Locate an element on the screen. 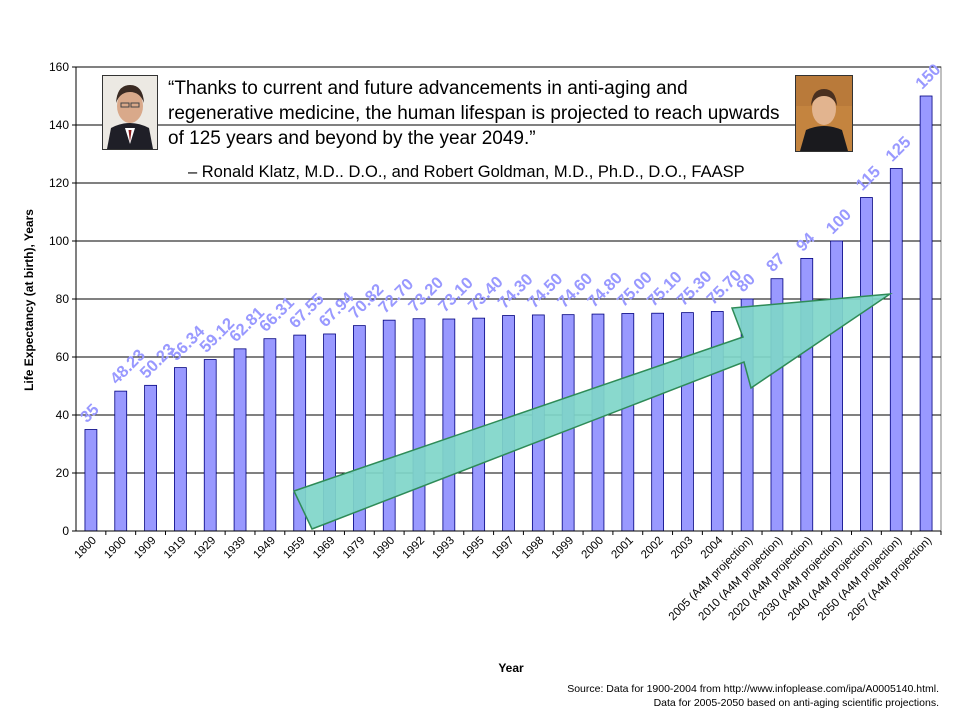 The width and height of the screenshot is (959, 719). data-label: 100 is located at coordinates (839, 222).